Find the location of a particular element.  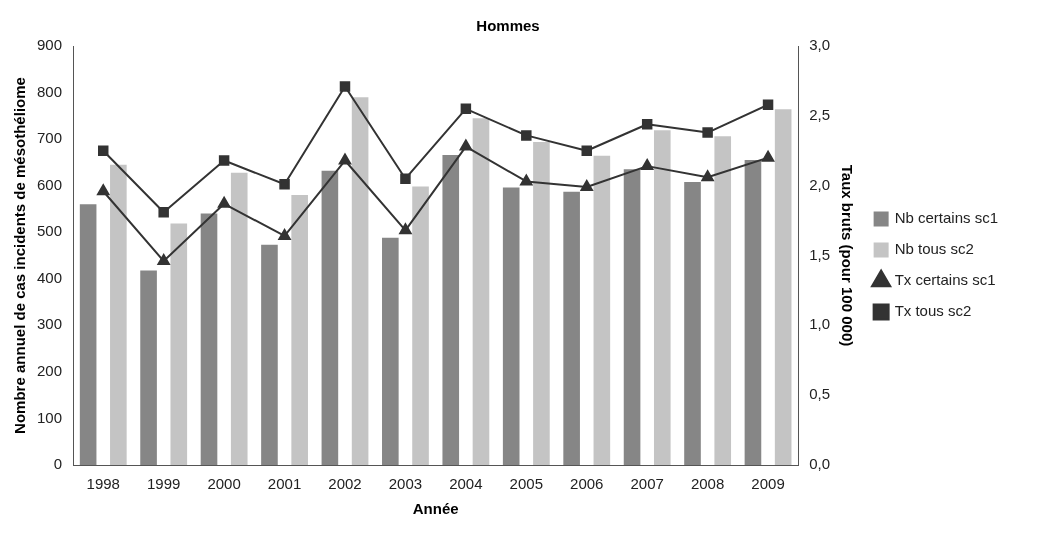

y-tick-label: 500 is located at coordinates (50, 231).